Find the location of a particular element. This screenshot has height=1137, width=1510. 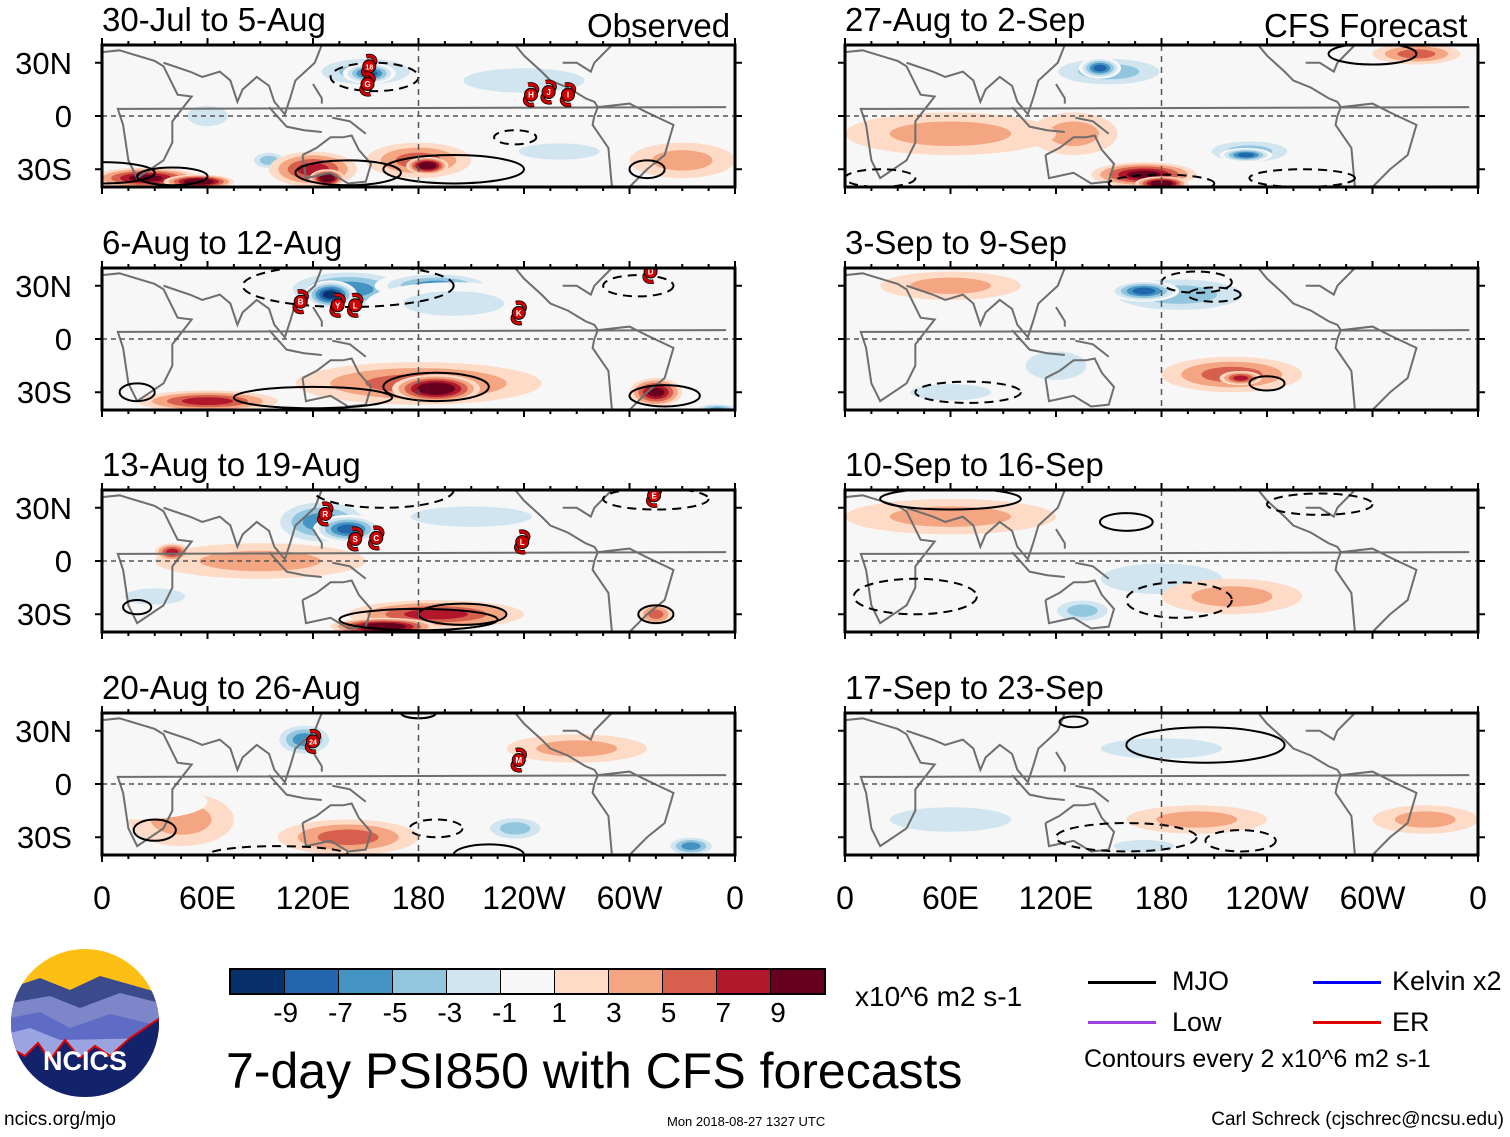

tropical-cyclone-icon: B is located at coordinates (300, 302).